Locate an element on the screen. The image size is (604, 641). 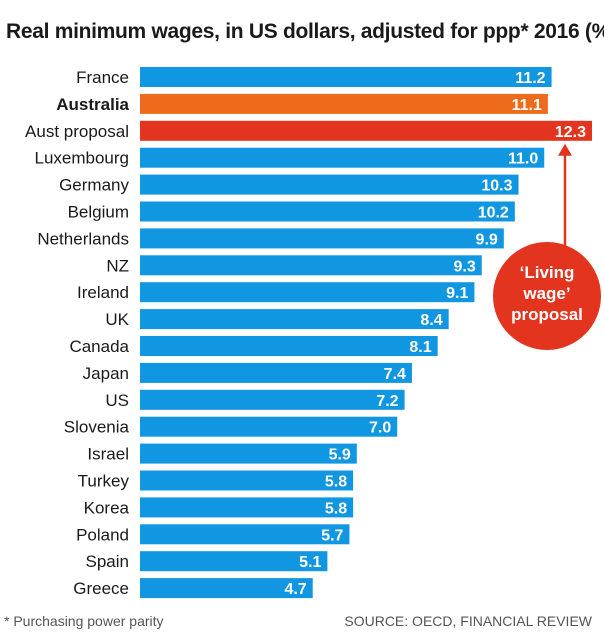
category-label-france: France is located at coordinates (102, 77).